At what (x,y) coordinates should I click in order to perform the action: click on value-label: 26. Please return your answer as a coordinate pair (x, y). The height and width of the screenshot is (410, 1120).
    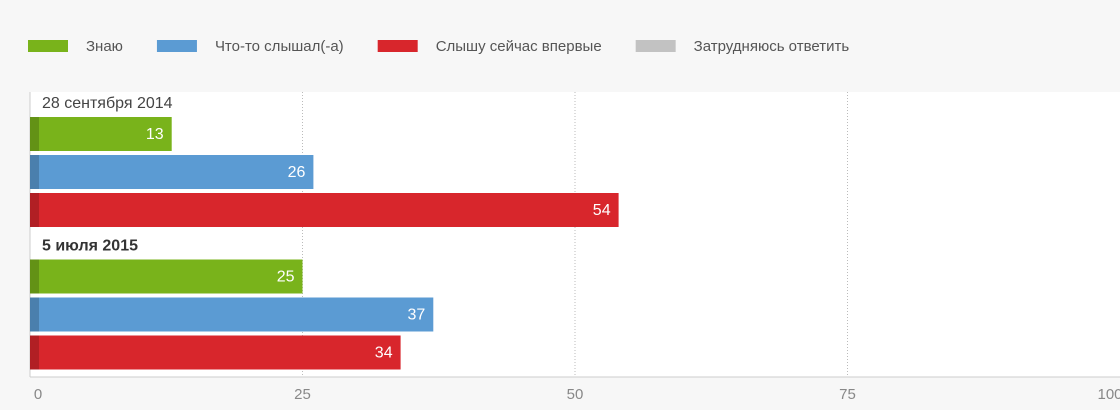
    Looking at the image, I should click on (297, 172).